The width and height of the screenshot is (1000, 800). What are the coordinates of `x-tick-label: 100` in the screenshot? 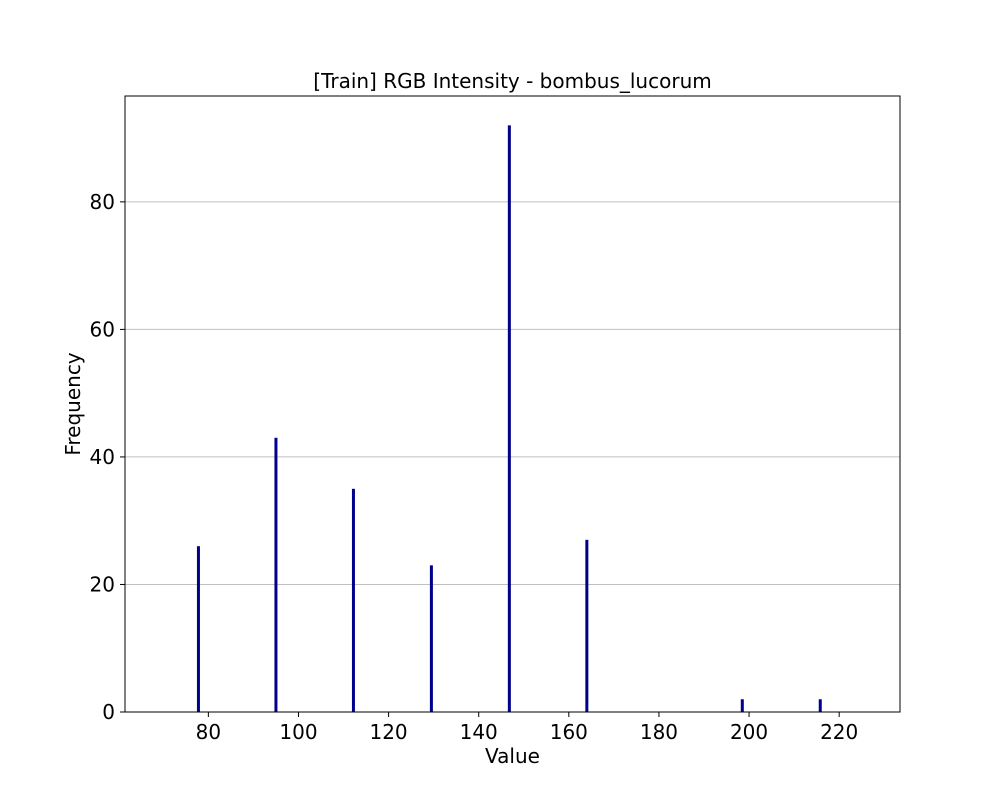 It's located at (298, 732).